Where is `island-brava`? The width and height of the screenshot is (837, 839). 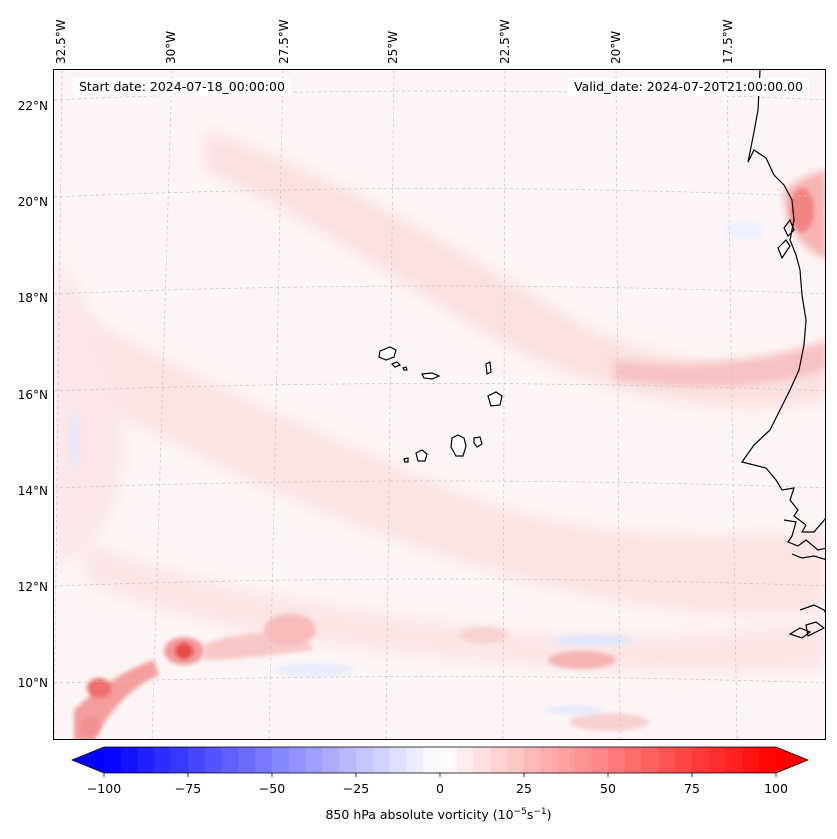 island-brava is located at coordinates (406, 460).